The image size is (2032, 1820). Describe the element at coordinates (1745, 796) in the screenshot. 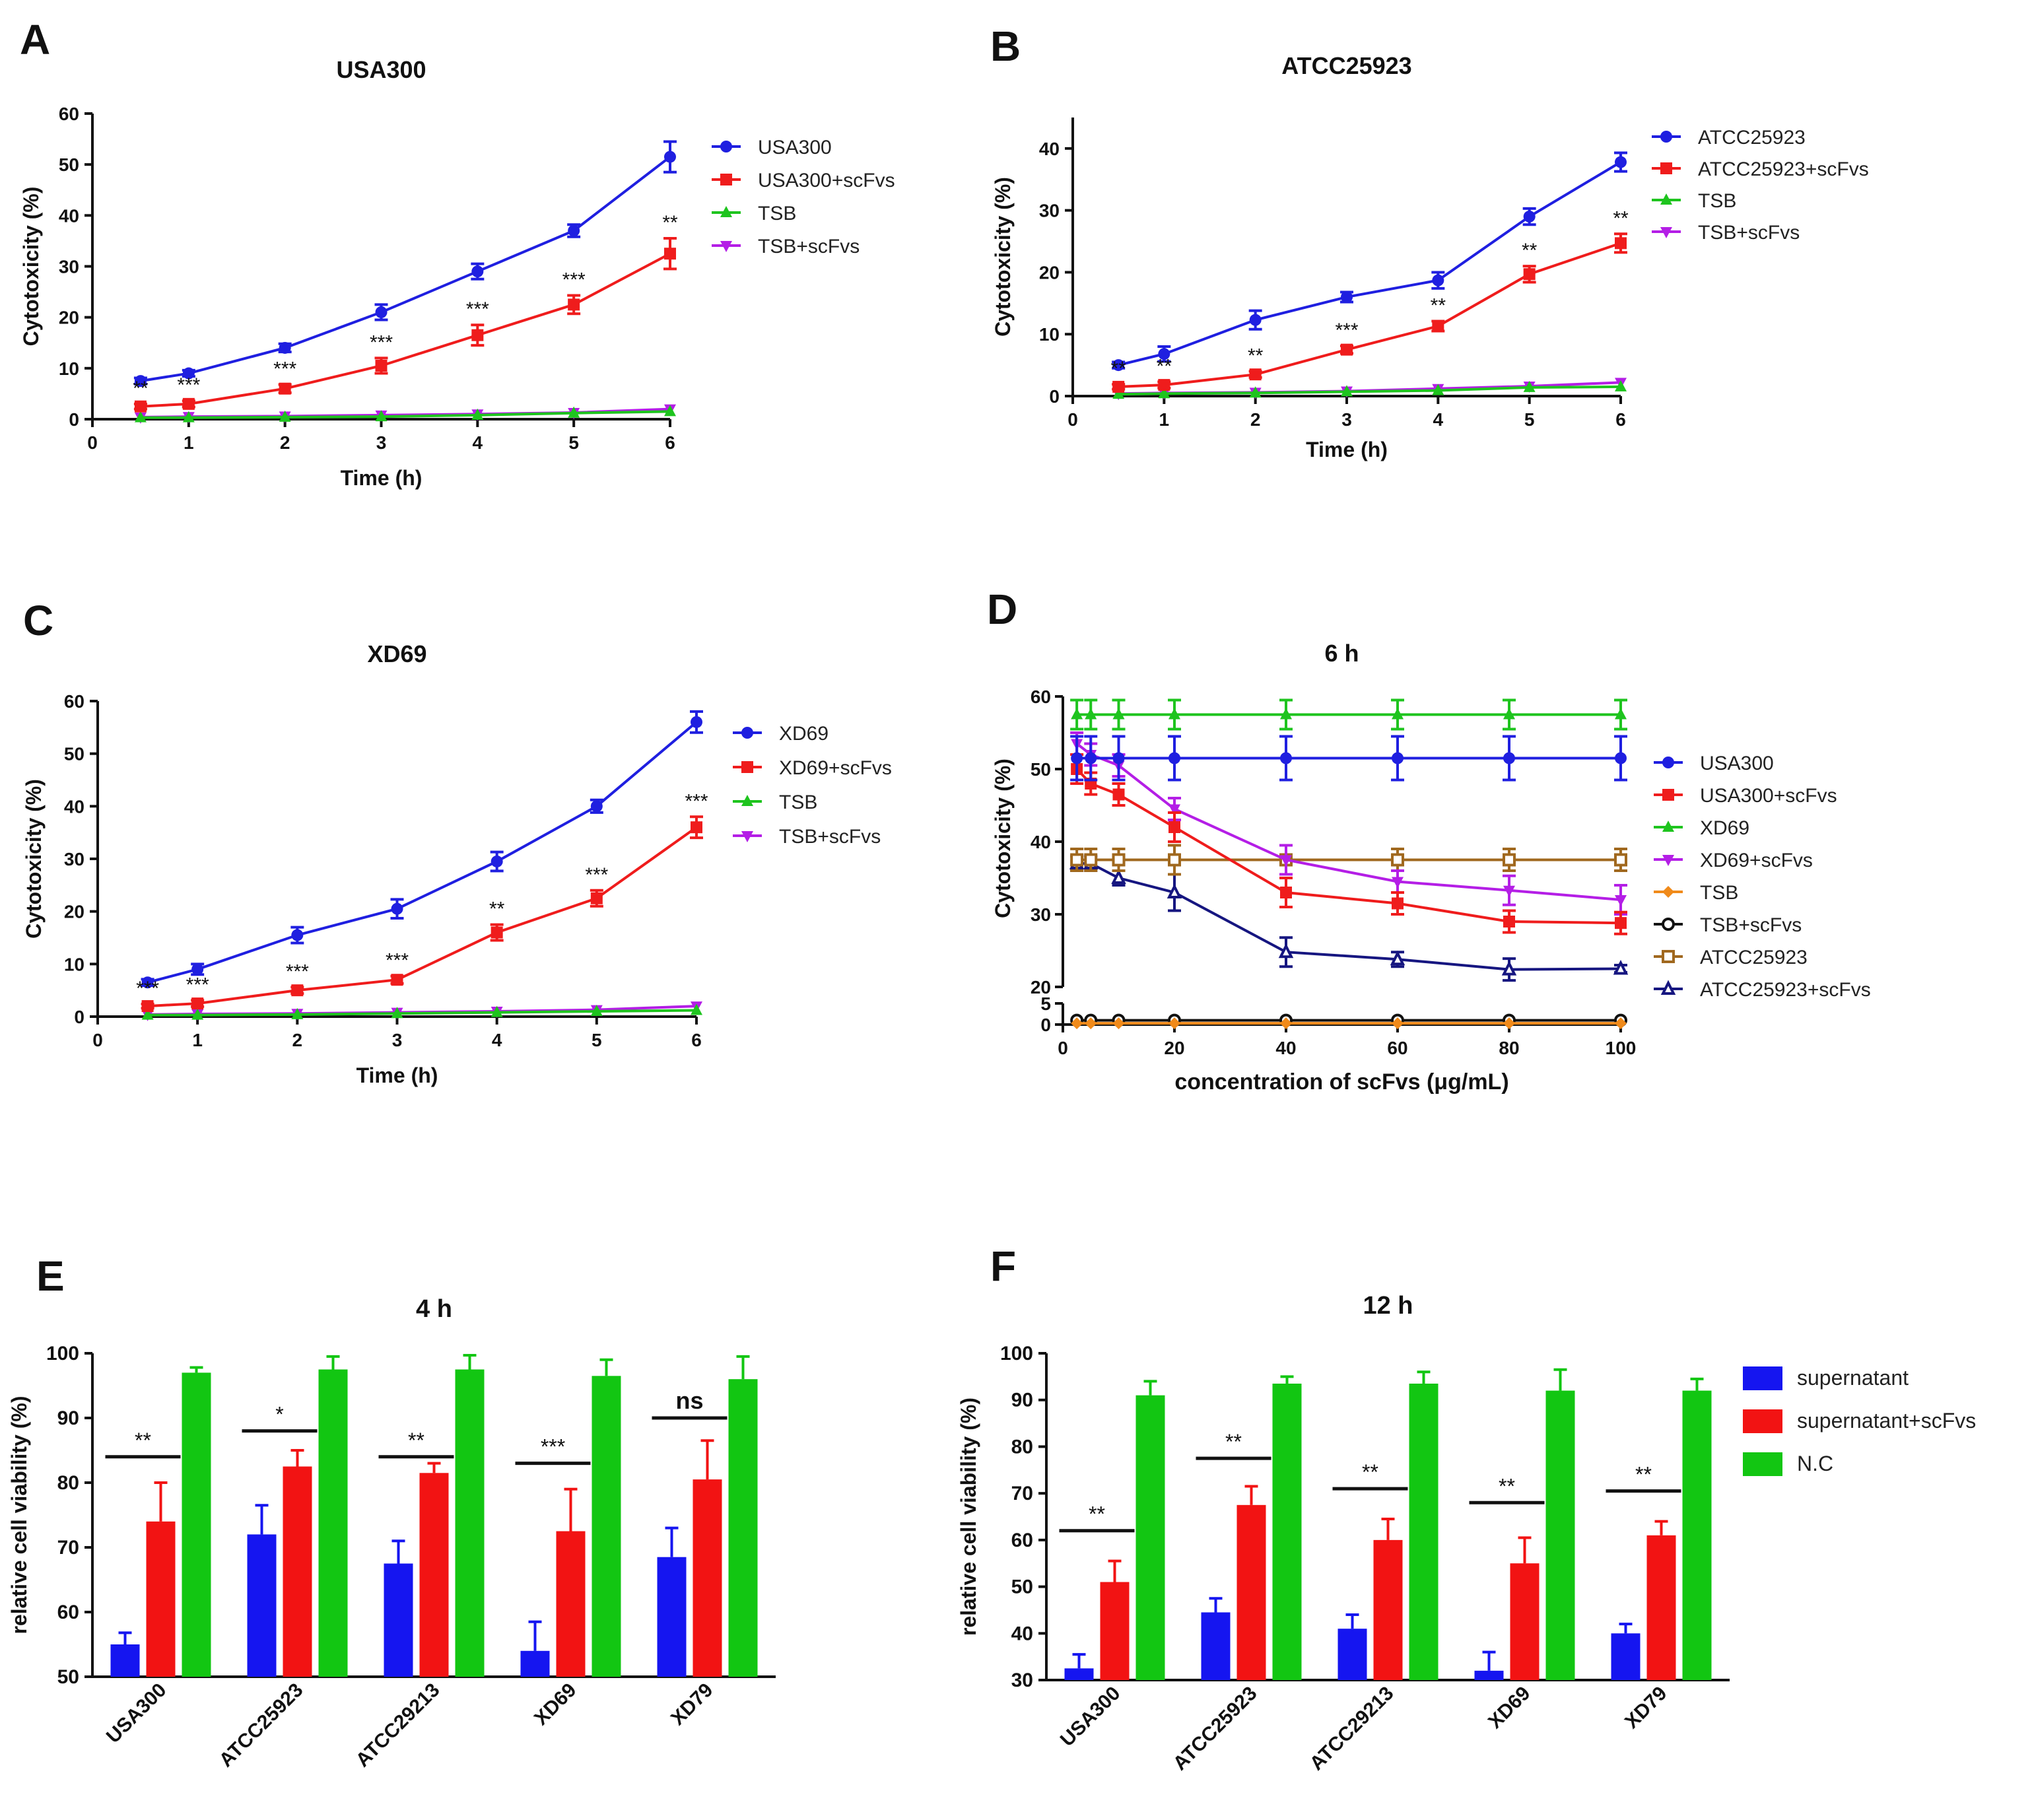

I see `legend-item-usa300-scfvs: USA300+scFvs` at that location.